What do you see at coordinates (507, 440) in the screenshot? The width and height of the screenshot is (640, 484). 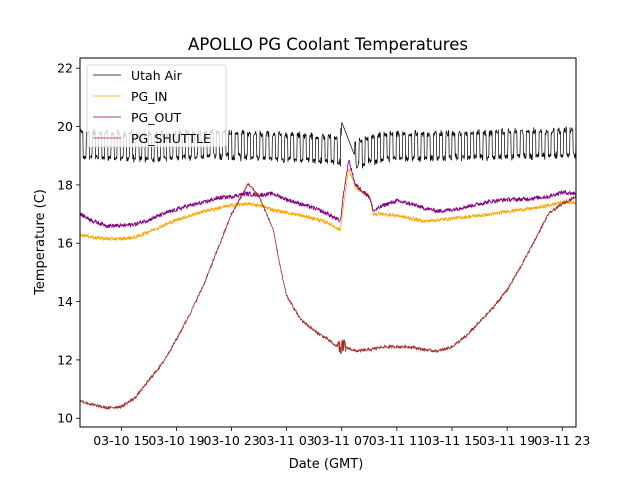 I see `x-tick-label: 03-11 19` at bounding box center [507, 440].